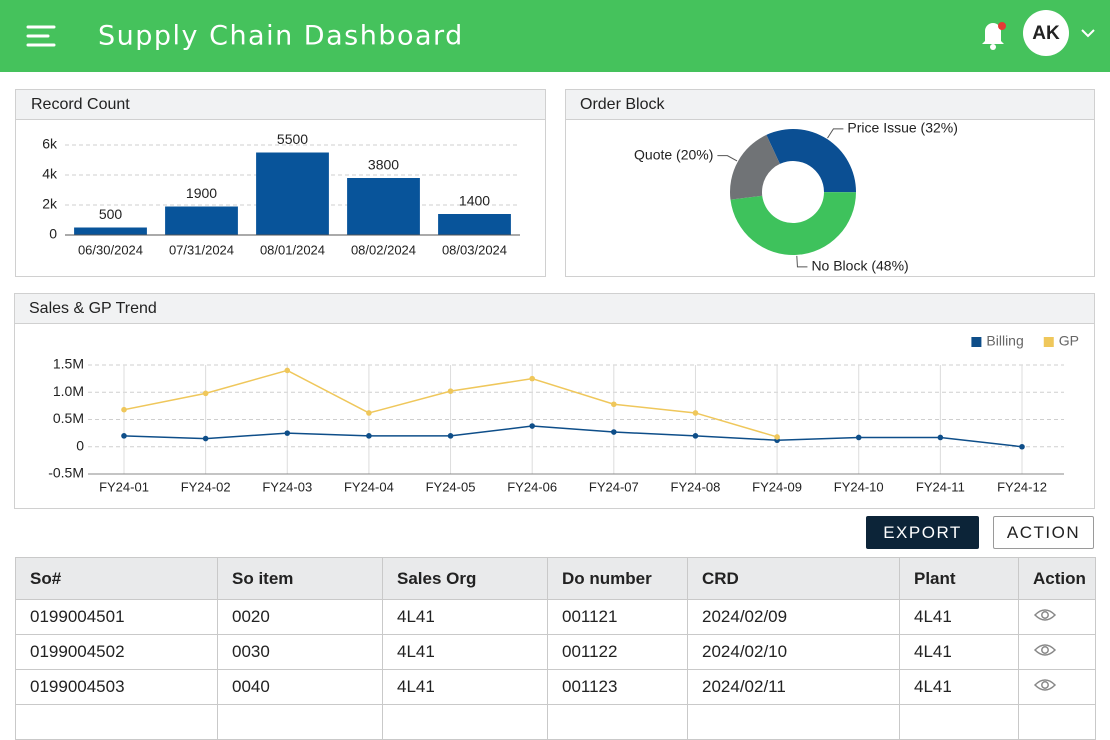  Describe the element at coordinates (287, 486) in the screenshot. I see `x-tick-label: FY24-03` at that location.